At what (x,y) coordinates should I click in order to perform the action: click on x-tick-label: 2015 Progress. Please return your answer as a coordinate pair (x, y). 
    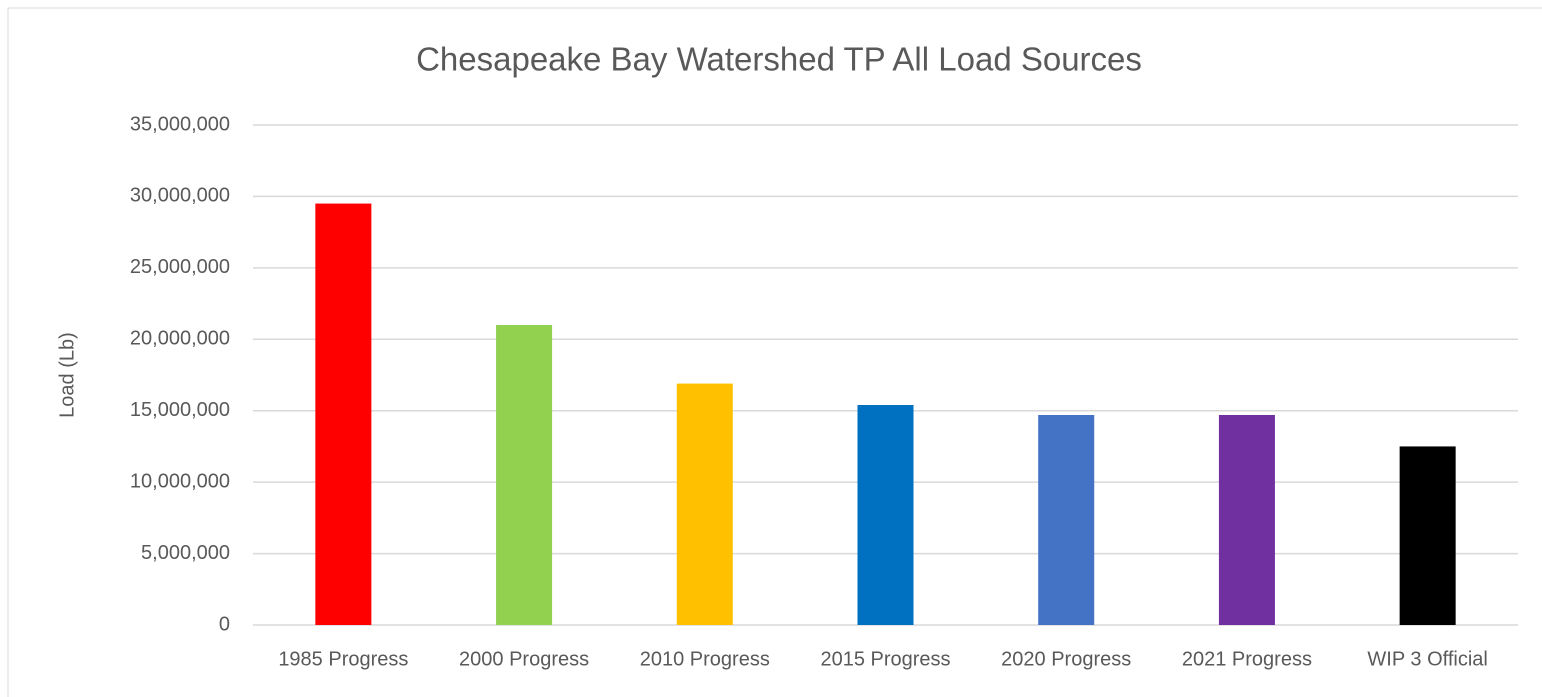
    Looking at the image, I should click on (885, 659).